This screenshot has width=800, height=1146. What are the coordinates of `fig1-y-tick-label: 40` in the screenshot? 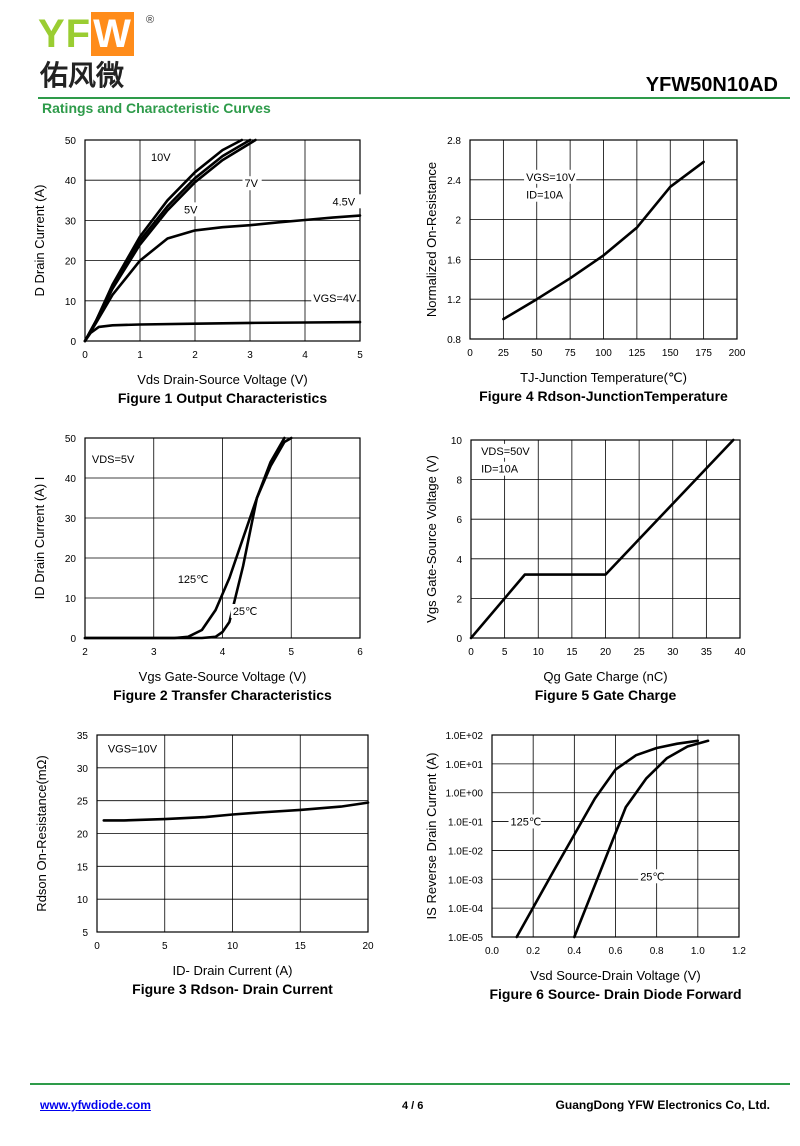 It's located at (71, 181).